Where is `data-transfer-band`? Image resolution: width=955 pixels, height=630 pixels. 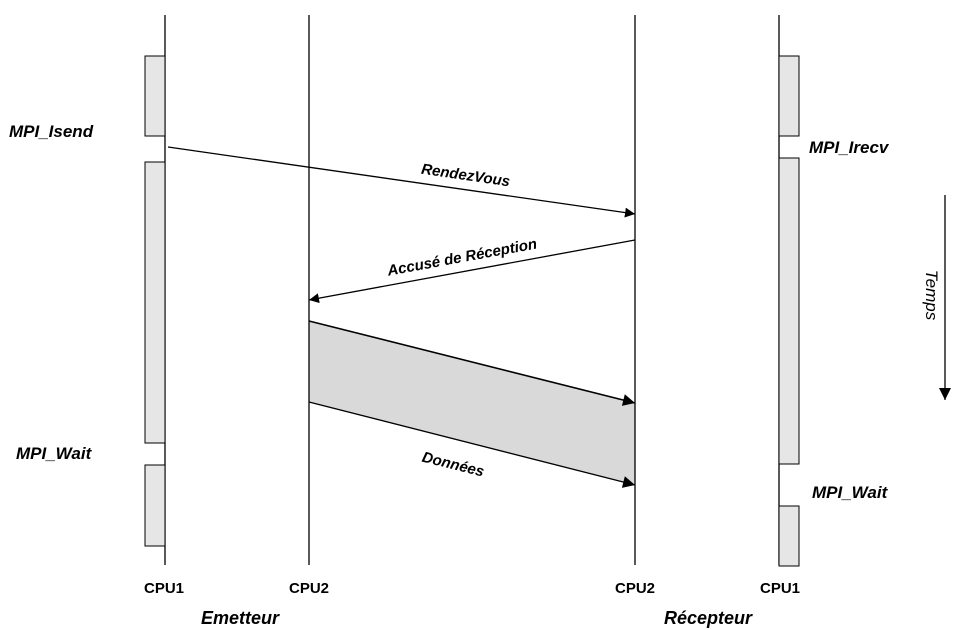
data-transfer-band is located at coordinates (472, 403).